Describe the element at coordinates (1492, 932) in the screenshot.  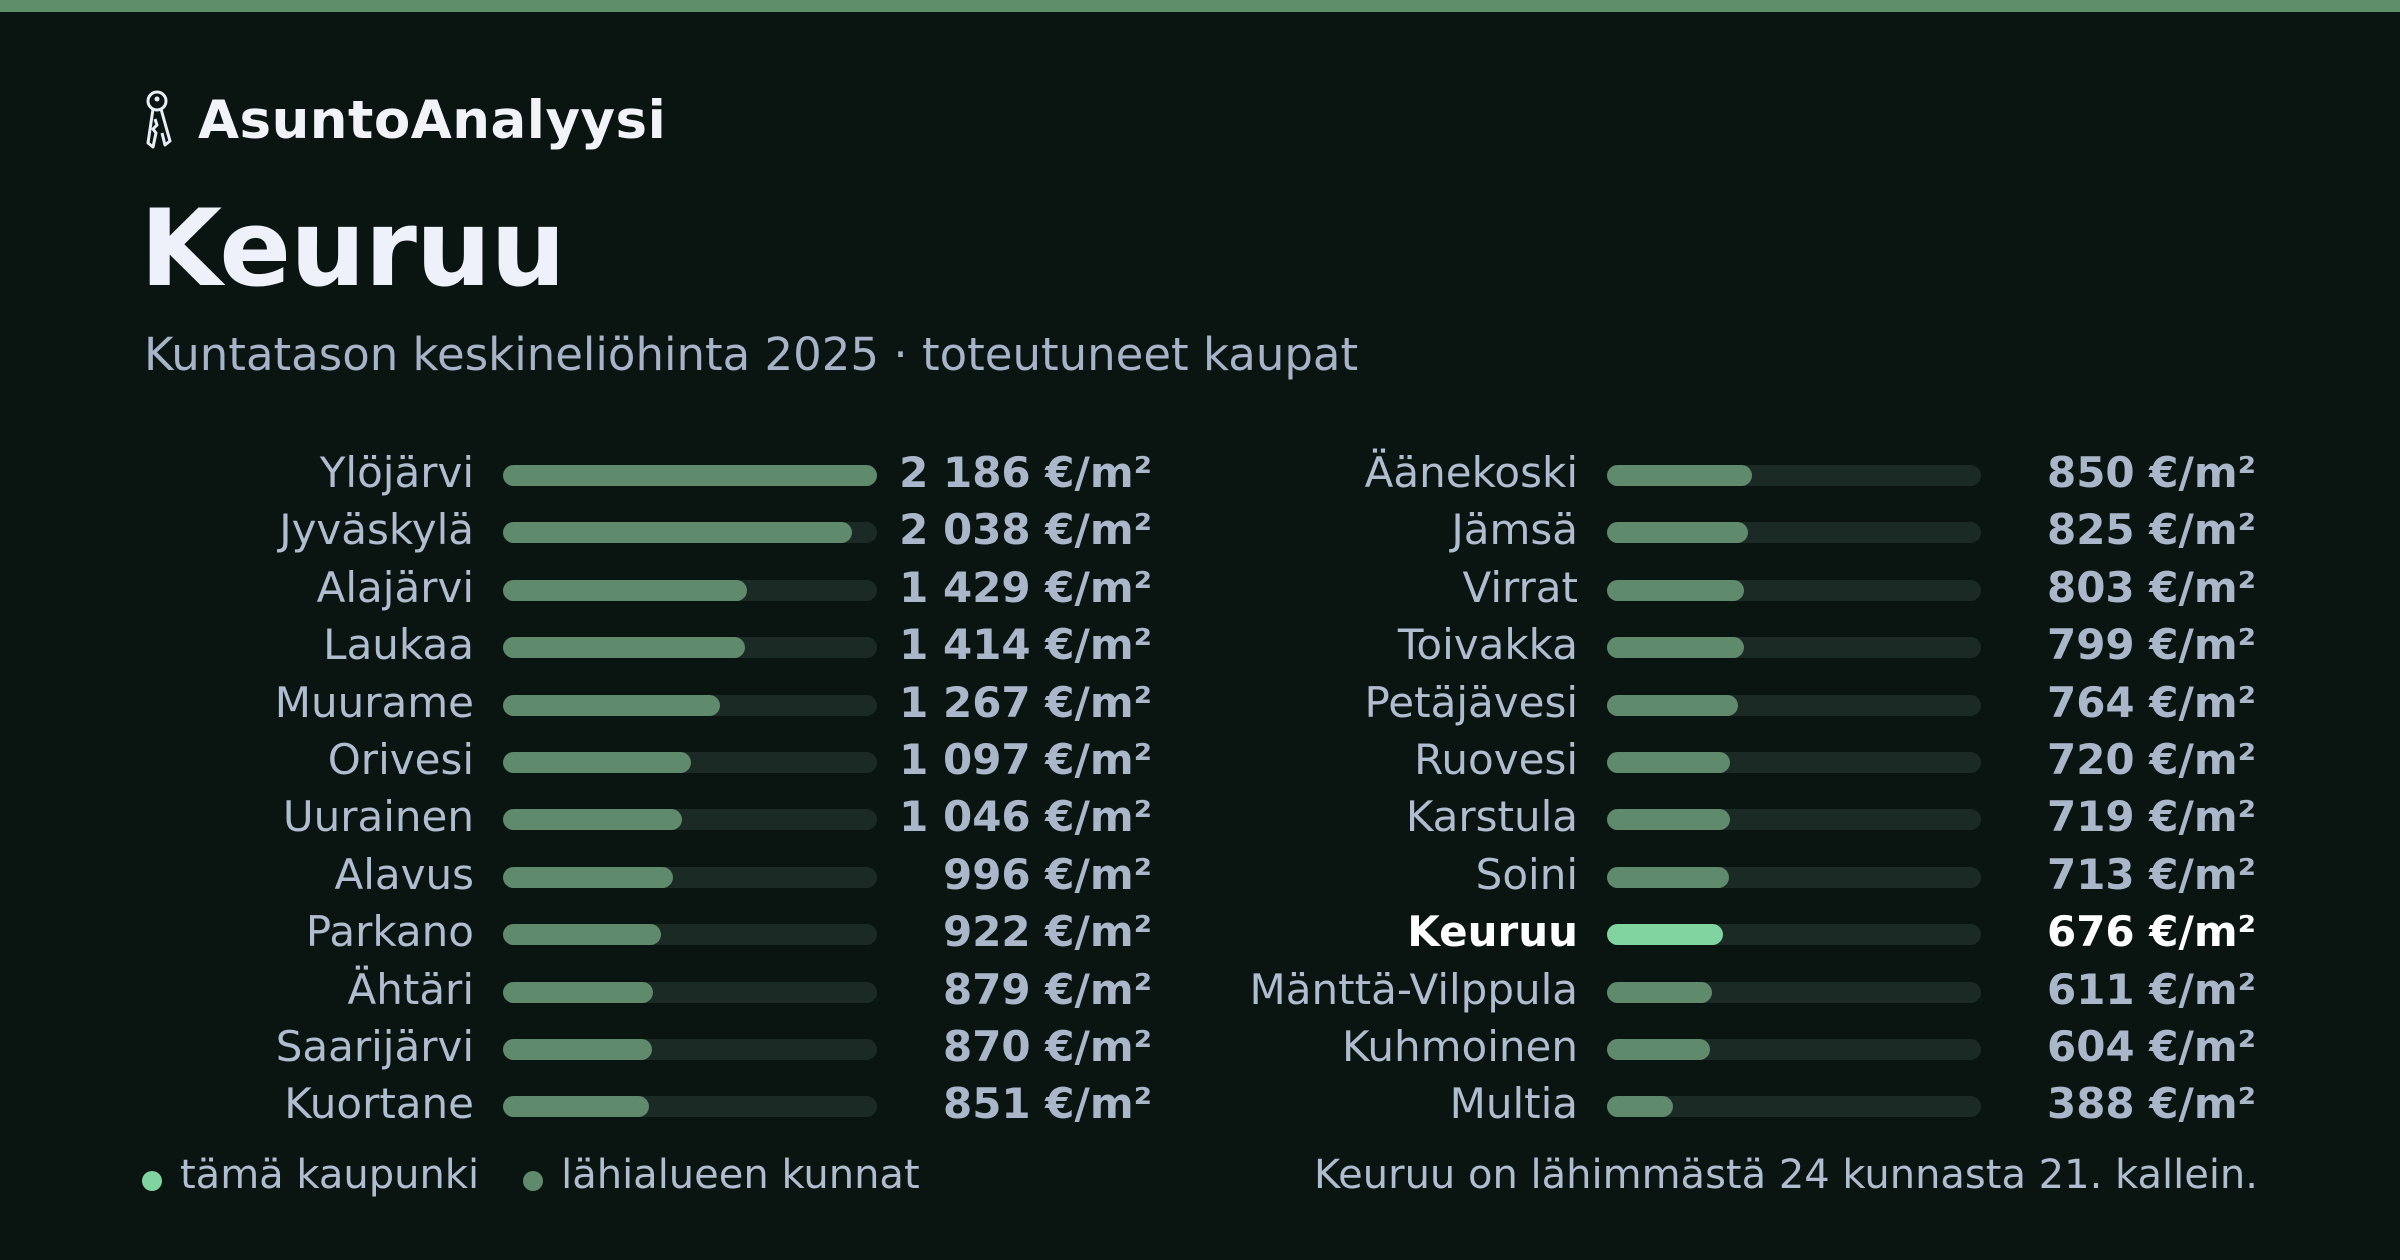
I see `bar-category-label: Keuruu` at that location.